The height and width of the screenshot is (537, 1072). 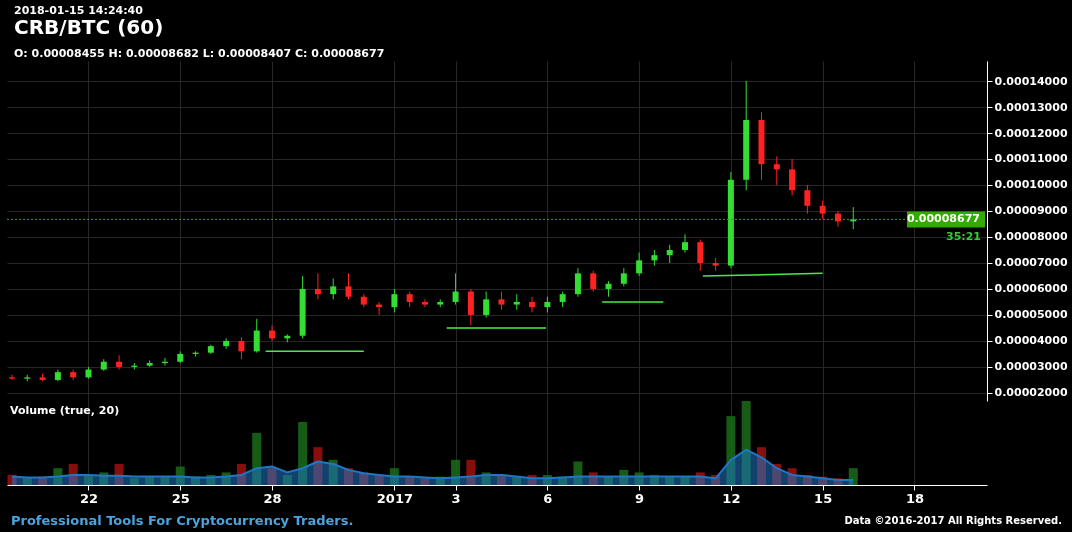 I want to click on ref-line-label: 0.00008677, so click(x=943, y=219).